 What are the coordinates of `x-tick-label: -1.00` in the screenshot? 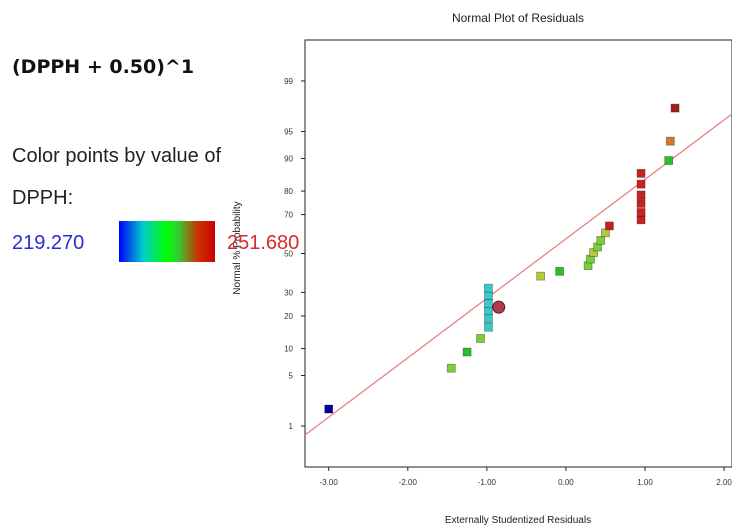 It's located at (487, 482).